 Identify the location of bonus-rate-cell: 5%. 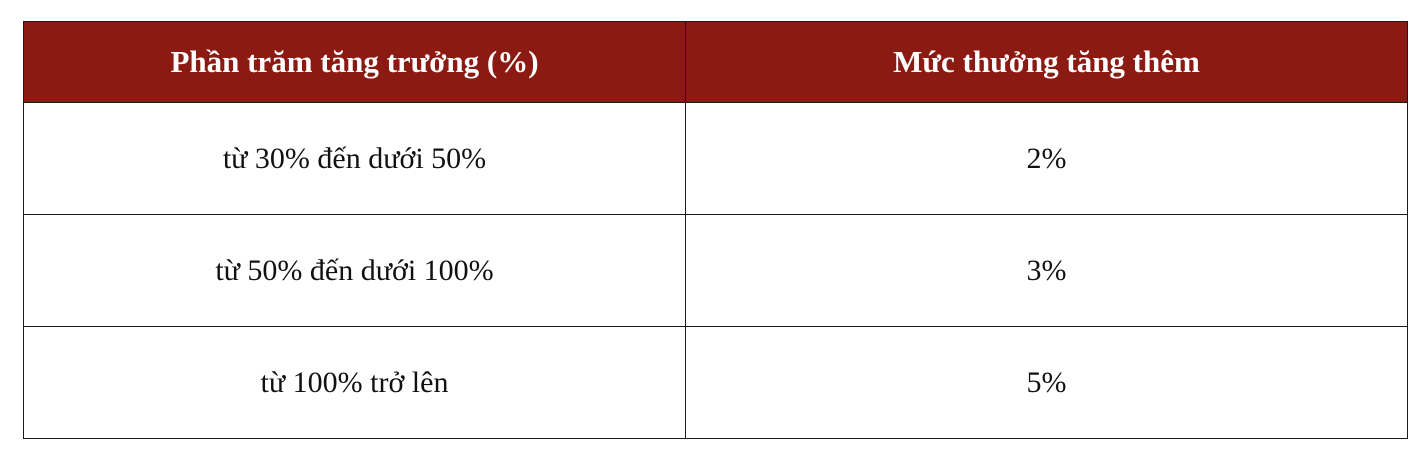
(1046, 382).